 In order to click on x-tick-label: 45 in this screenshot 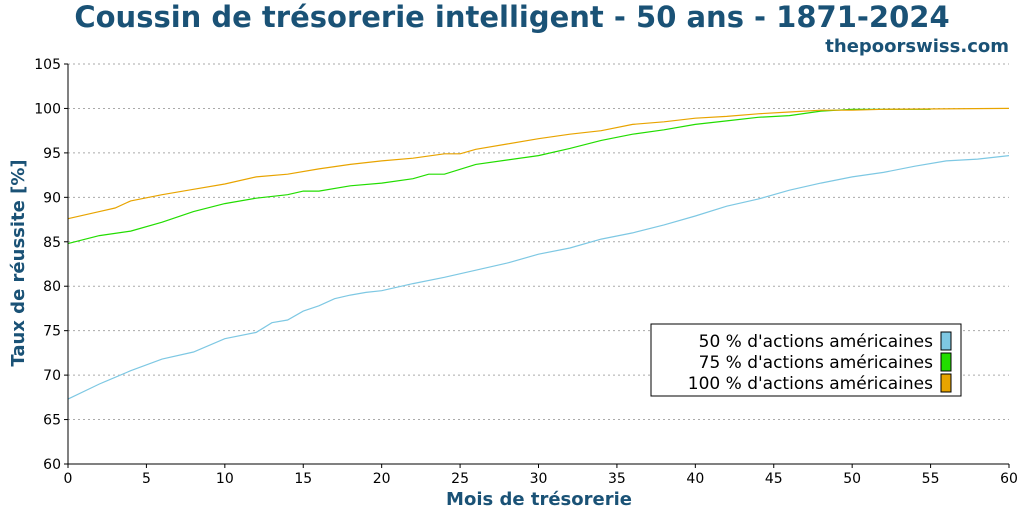, I will do `click(774, 479)`.